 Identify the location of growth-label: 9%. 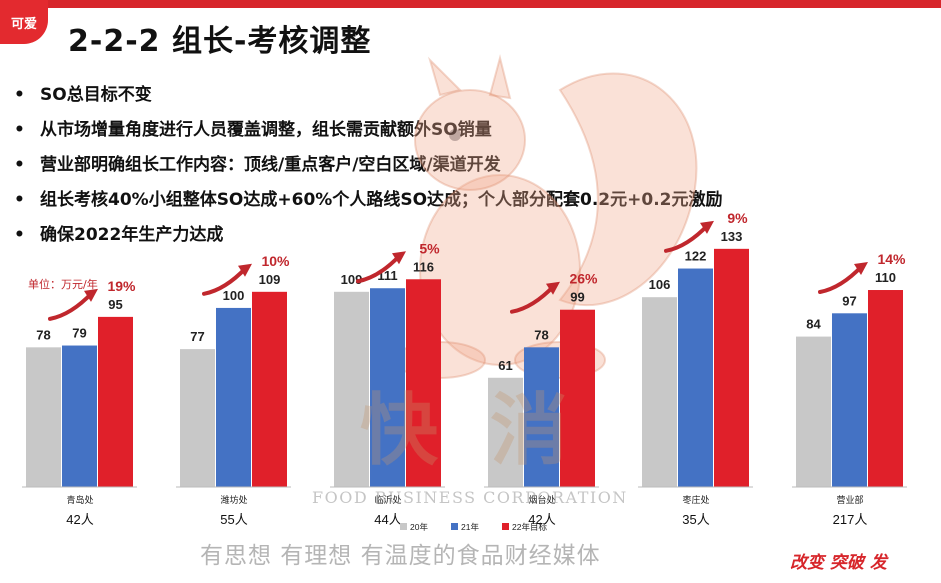
(737, 218).